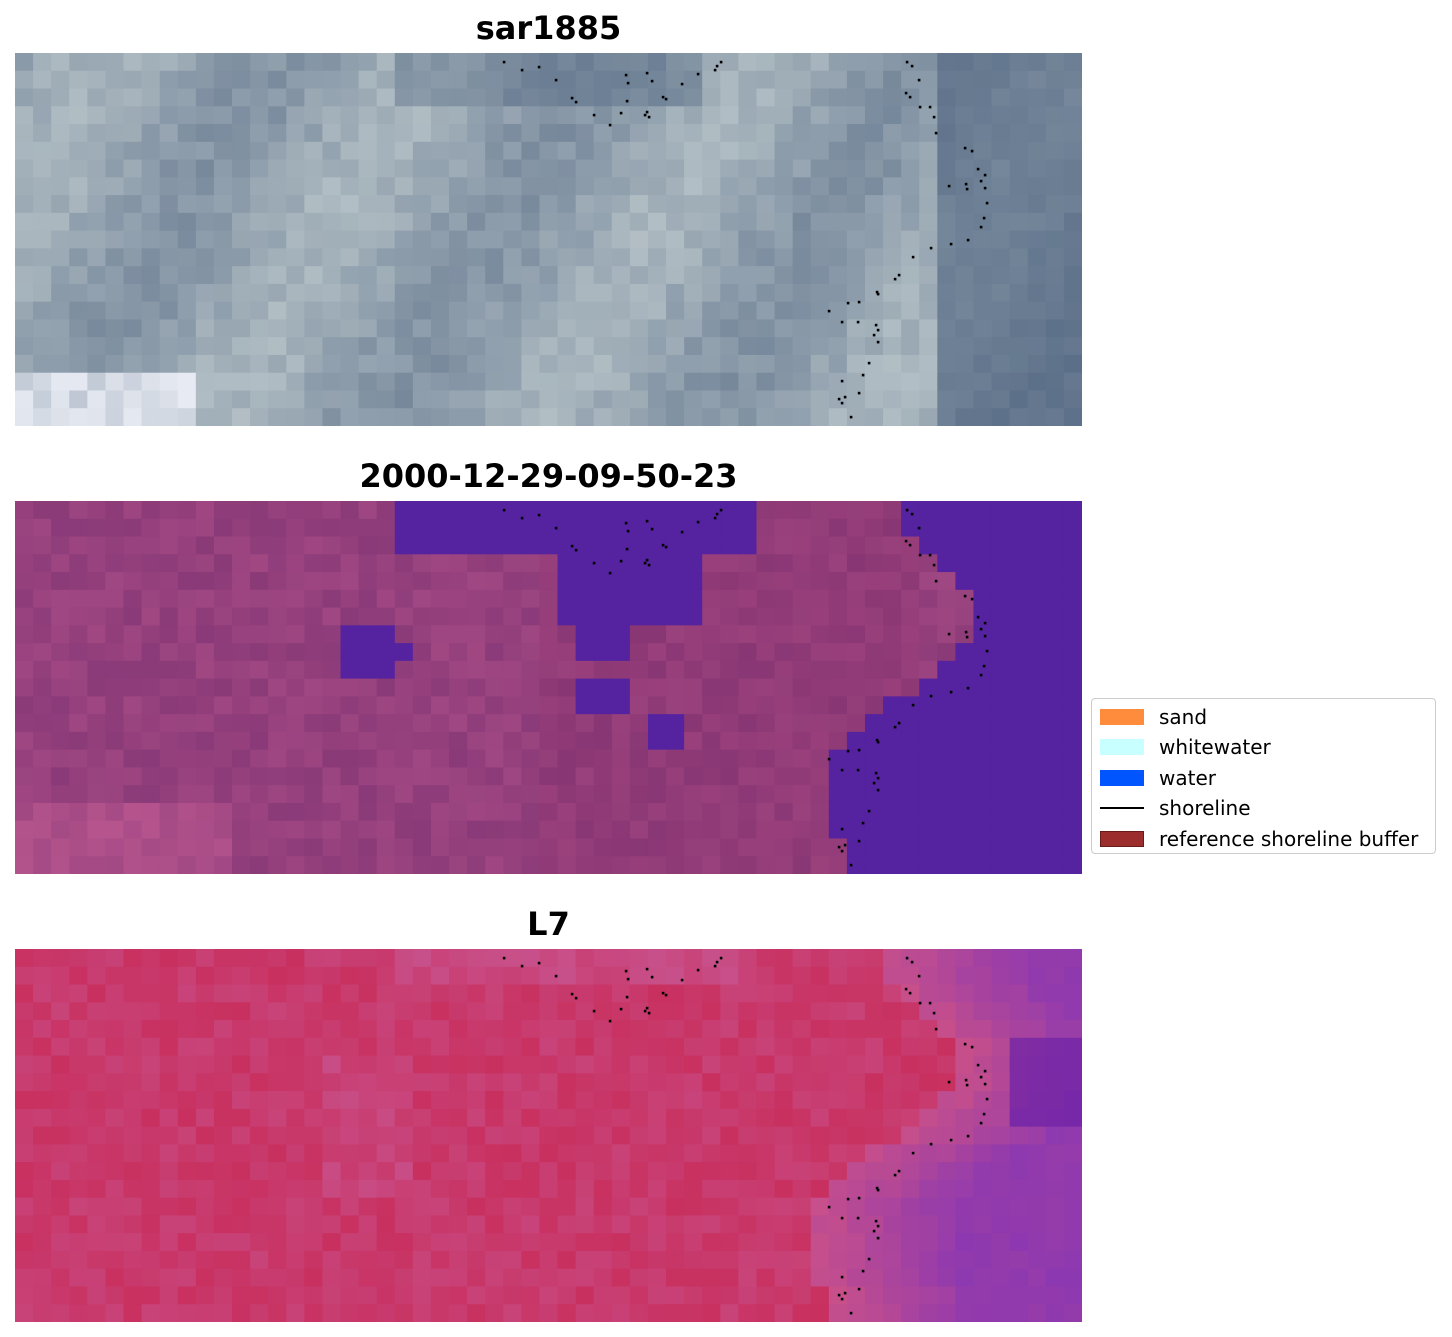 The height and width of the screenshot is (1337, 1452). What do you see at coordinates (1263, 781) in the screenshot?
I see `legend-item-water: water` at bounding box center [1263, 781].